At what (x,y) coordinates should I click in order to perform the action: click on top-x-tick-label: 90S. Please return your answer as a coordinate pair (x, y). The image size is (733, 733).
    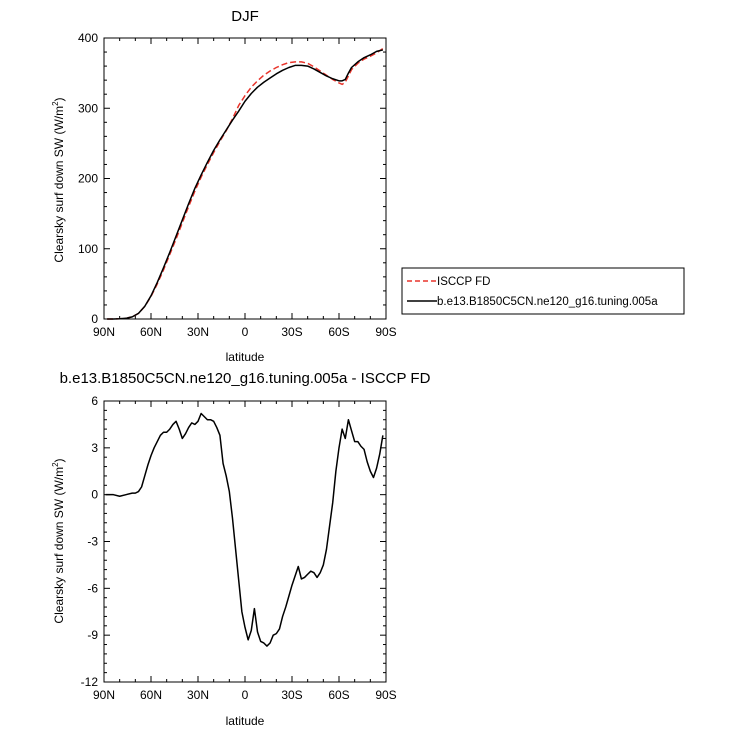
    Looking at the image, I should click on (385, 332).